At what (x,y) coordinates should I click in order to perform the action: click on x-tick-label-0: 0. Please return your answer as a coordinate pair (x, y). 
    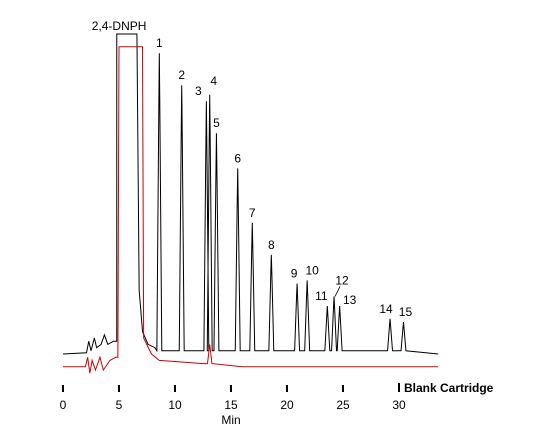
    Looking at the image, I should click on (63, 405).